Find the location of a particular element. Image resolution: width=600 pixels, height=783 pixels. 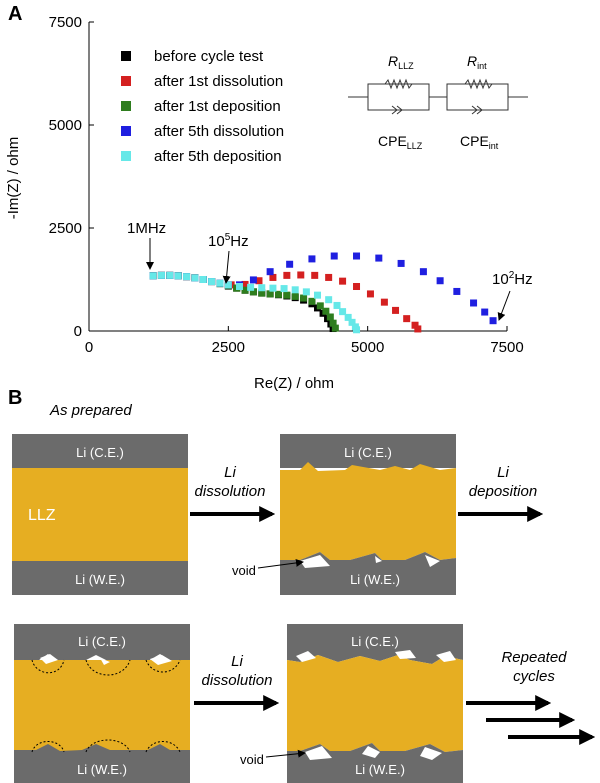

legend-label: after 5th deposition is located at coordinates (218, 156).